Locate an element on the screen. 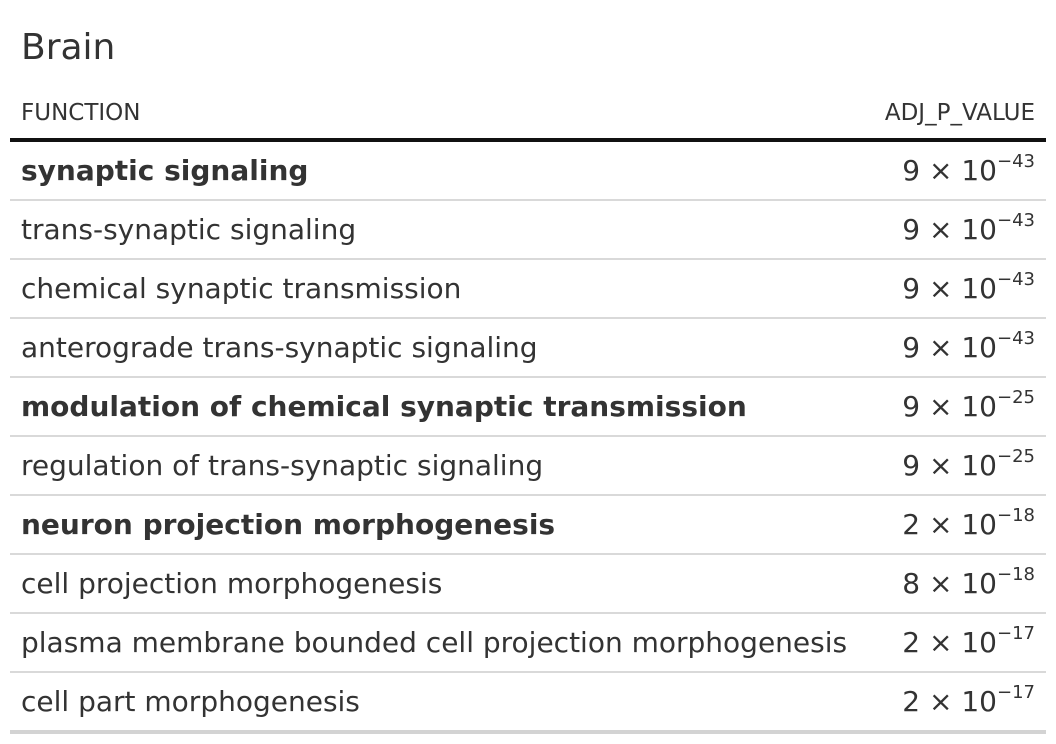  function-cell: cell projection morphogenesis is located at coordinates (438, 584).